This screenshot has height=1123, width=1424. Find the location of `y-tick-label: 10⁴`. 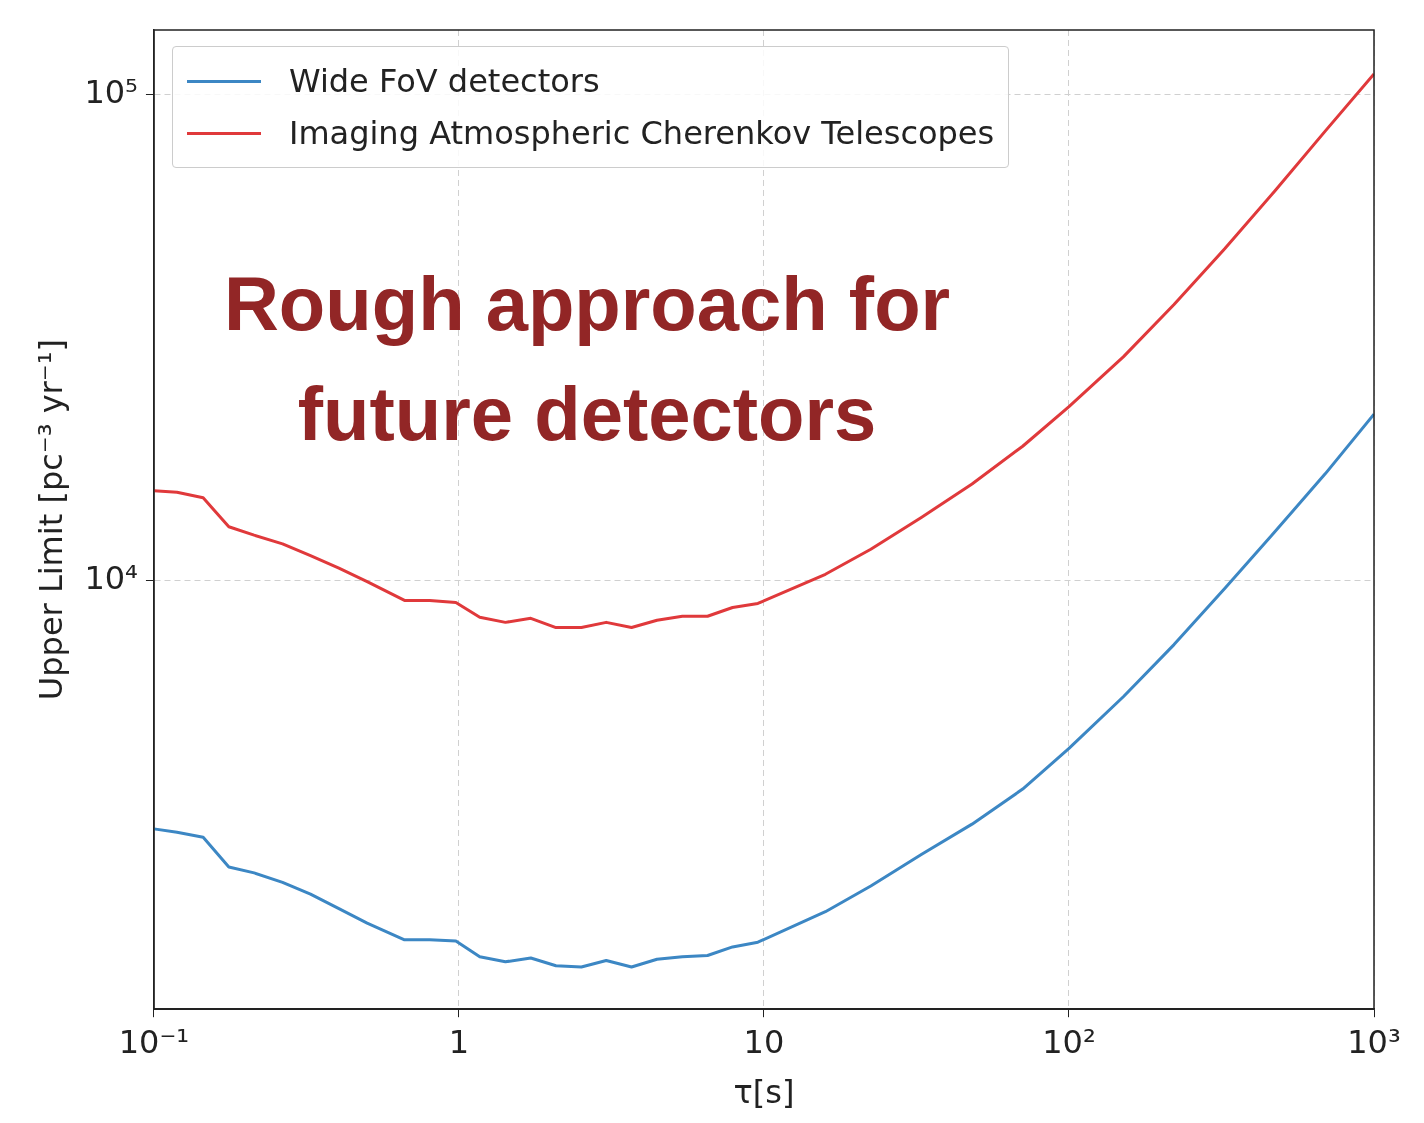

y-tick-label: 10⁴ is located at coordinates (111, 577).